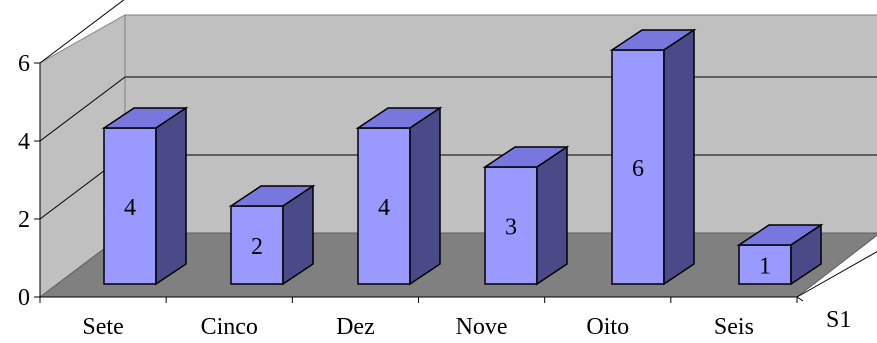 The image size is (877, 343). What do you see at coordinates (653, 157) in the screenshot?
I see `bar: 6` at bounding box center [653, 157].